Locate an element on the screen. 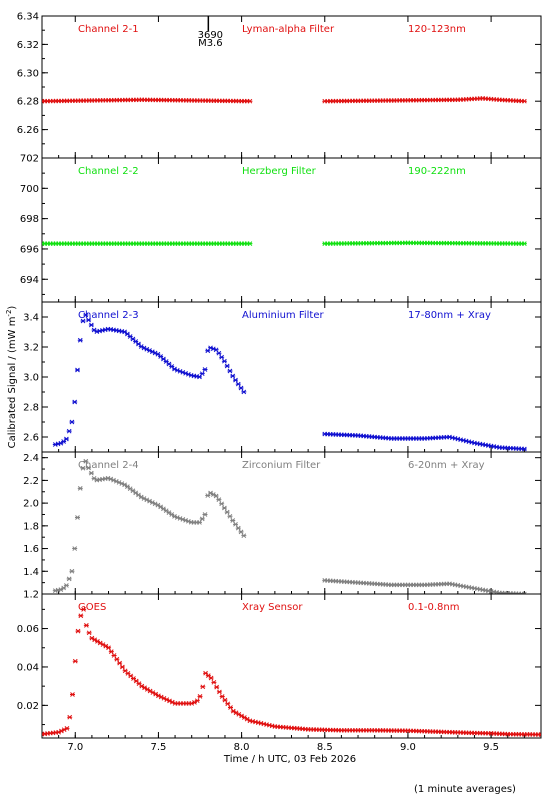  y-tick-label: 1.4 is located at coordinates (31, 572).